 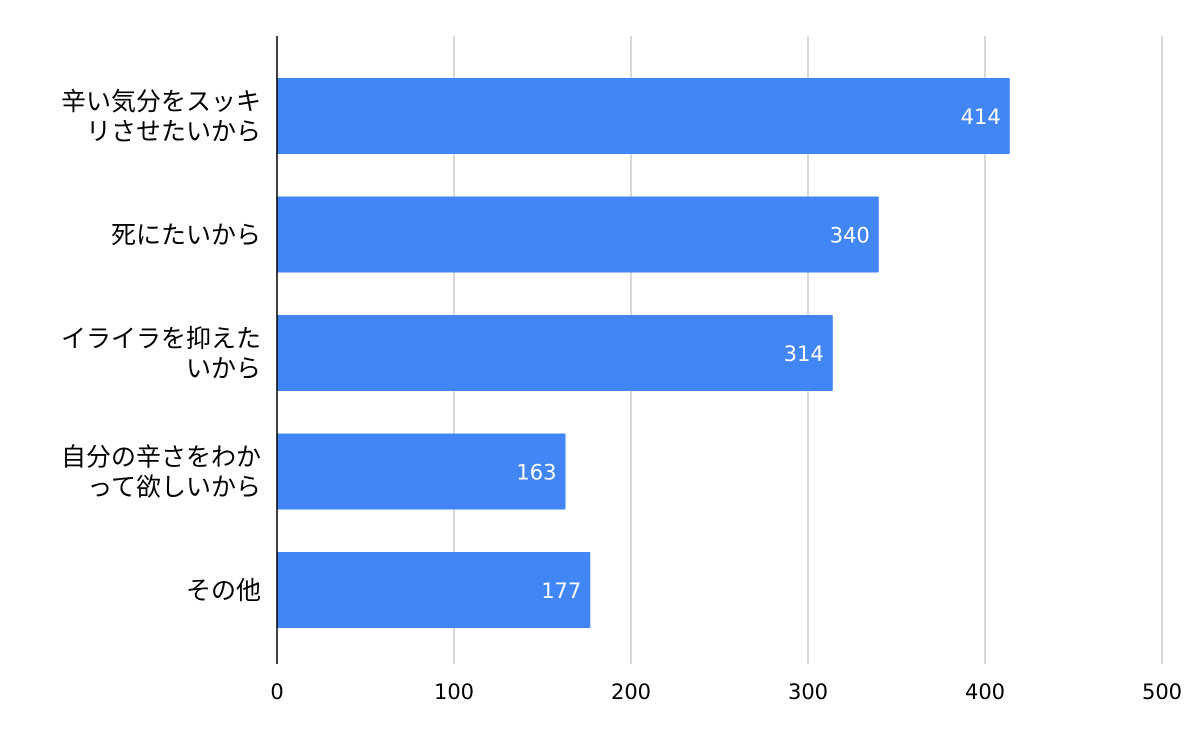 I want to click on value-label: 163, so click(x=536, y=473).